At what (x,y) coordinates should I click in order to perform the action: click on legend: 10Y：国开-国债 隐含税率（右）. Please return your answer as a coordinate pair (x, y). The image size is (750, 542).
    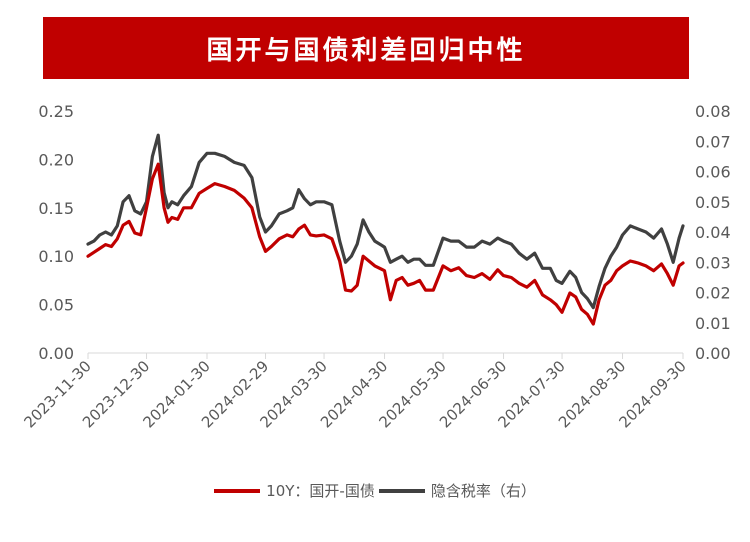
    Looking at the image, I should click on (375, 490).